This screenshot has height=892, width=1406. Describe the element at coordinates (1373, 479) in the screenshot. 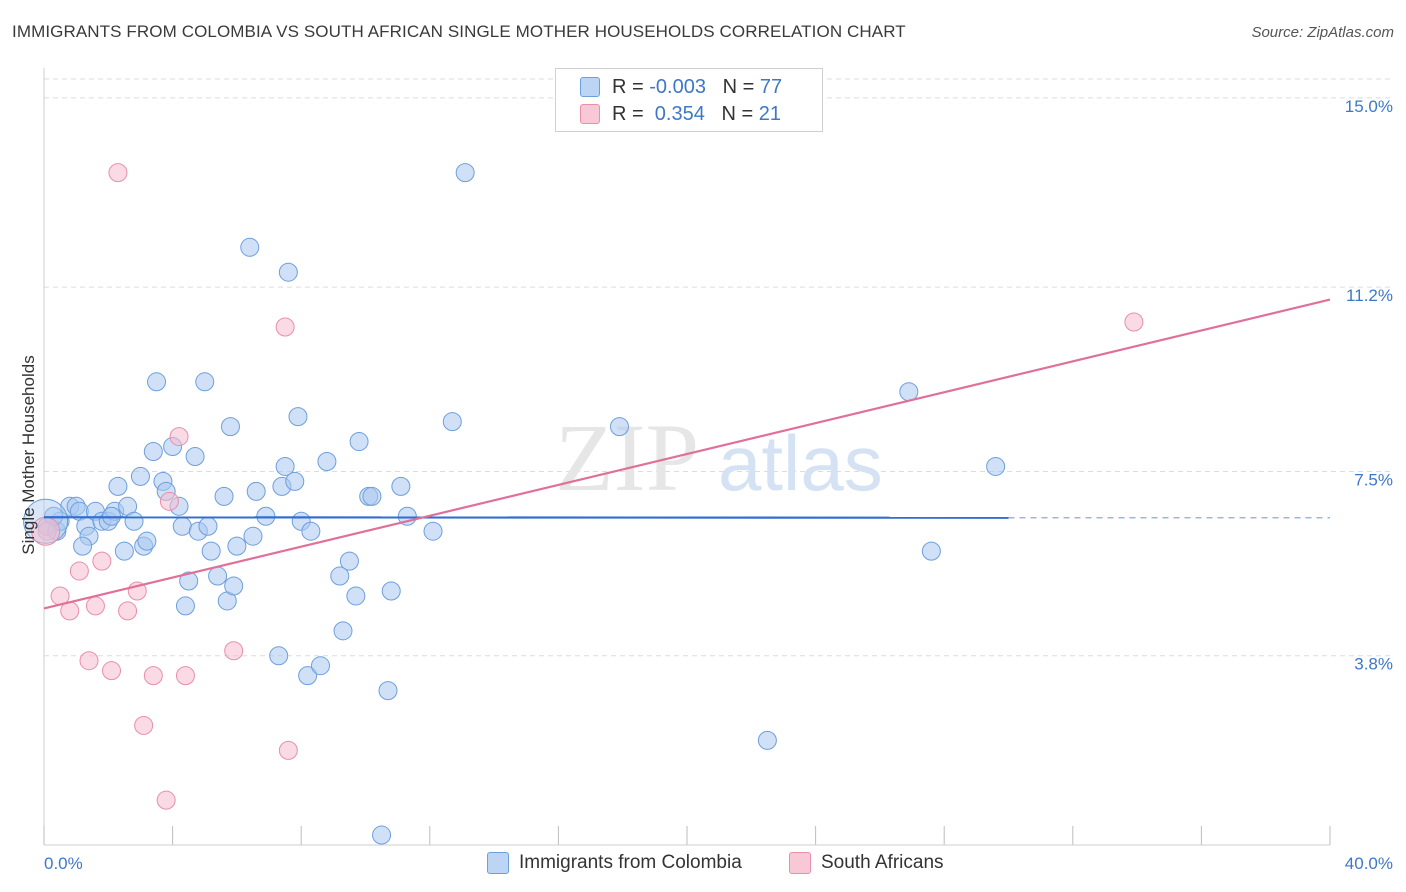

I see `y-tick-label: 7.5%` at that location.